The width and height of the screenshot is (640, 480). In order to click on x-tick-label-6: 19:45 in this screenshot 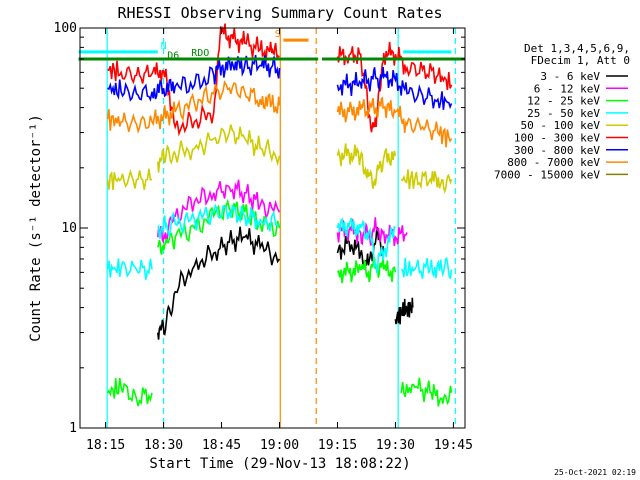, I will do `click(453, 445)`.